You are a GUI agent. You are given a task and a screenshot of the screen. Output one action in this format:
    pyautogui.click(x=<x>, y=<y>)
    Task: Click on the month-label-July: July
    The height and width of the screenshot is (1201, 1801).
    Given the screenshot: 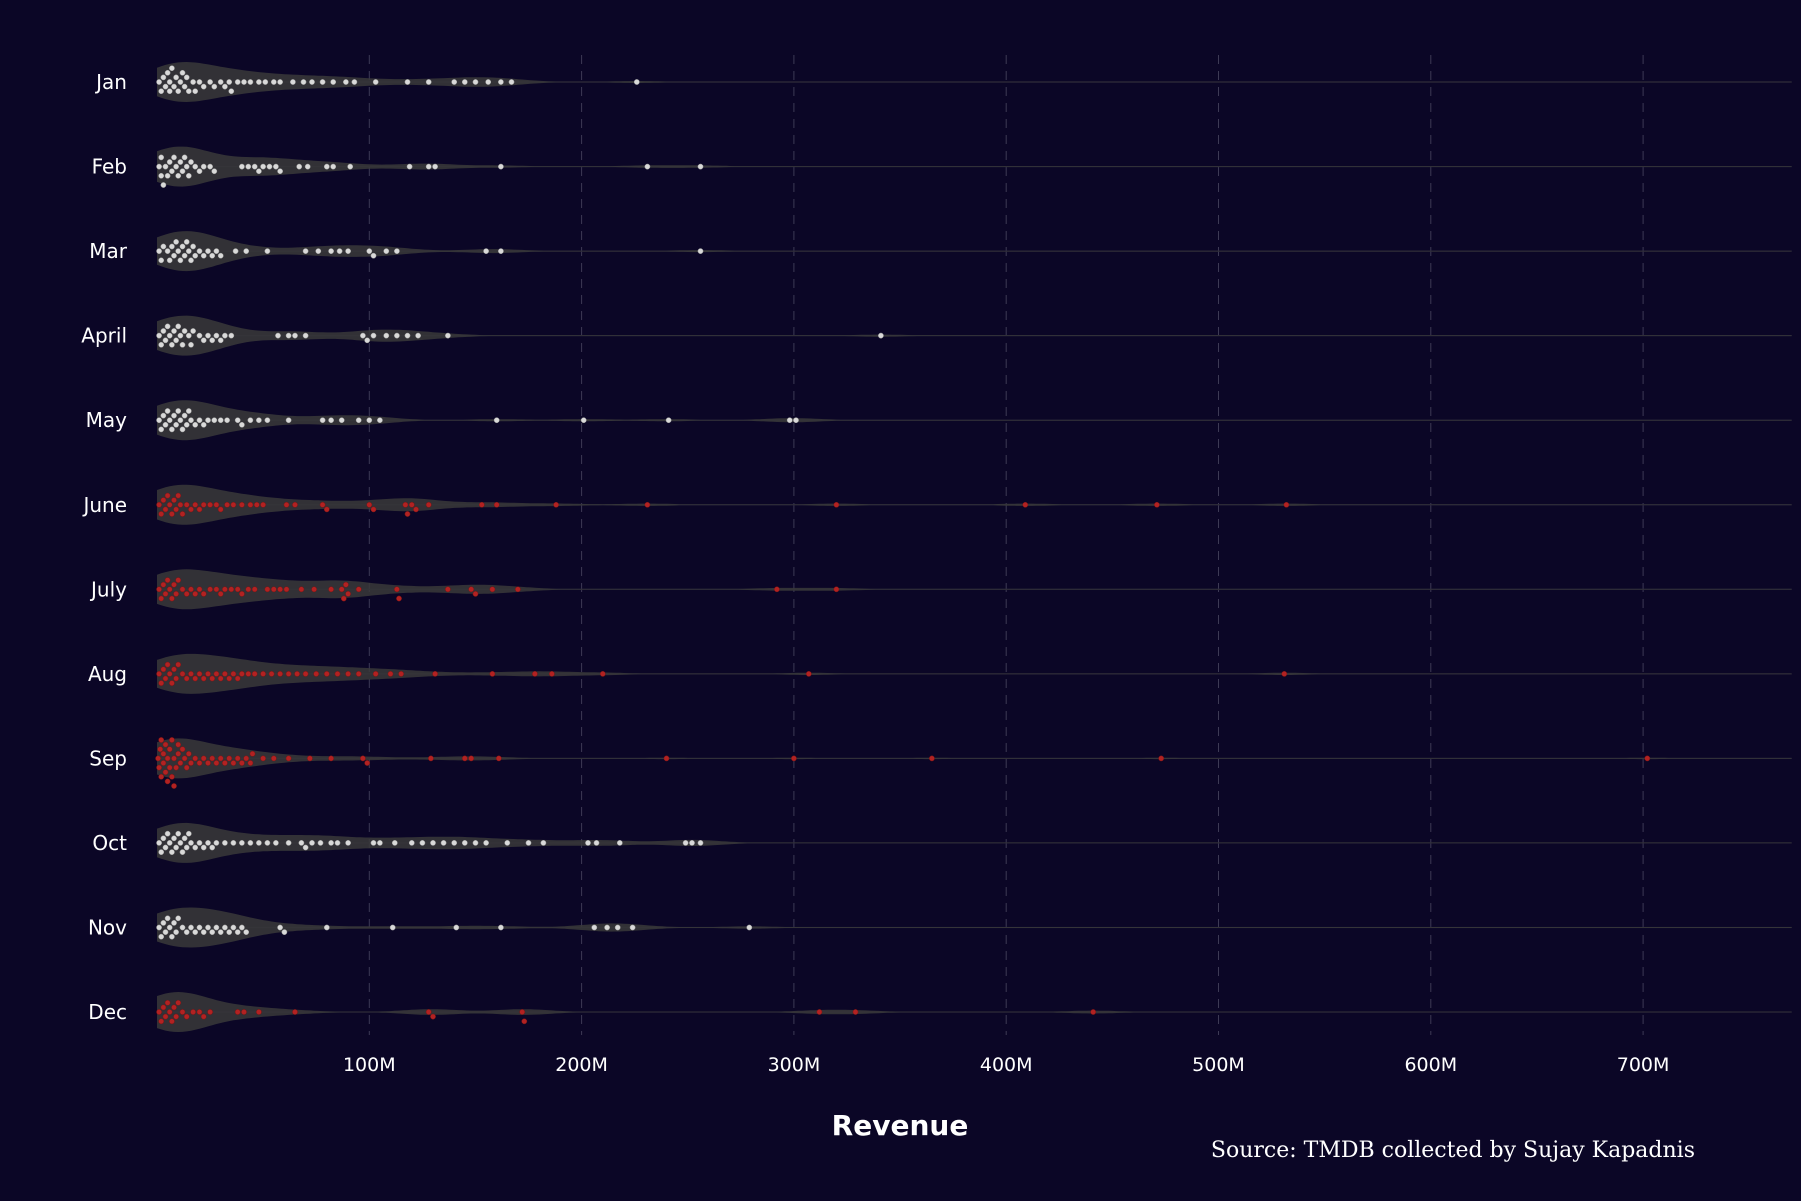 What is the action you would take?
    pyautogui.click(x=108, y=589)
    